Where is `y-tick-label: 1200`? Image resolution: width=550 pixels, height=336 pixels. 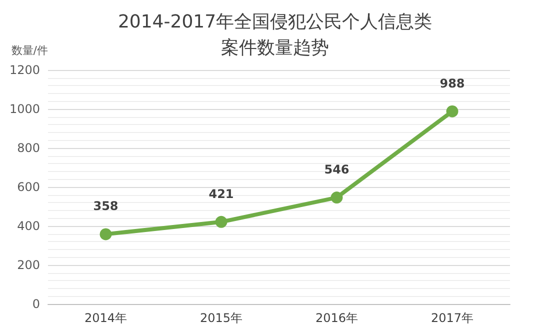
y-tick-label: 1200 is located at coordinates (24, 70).